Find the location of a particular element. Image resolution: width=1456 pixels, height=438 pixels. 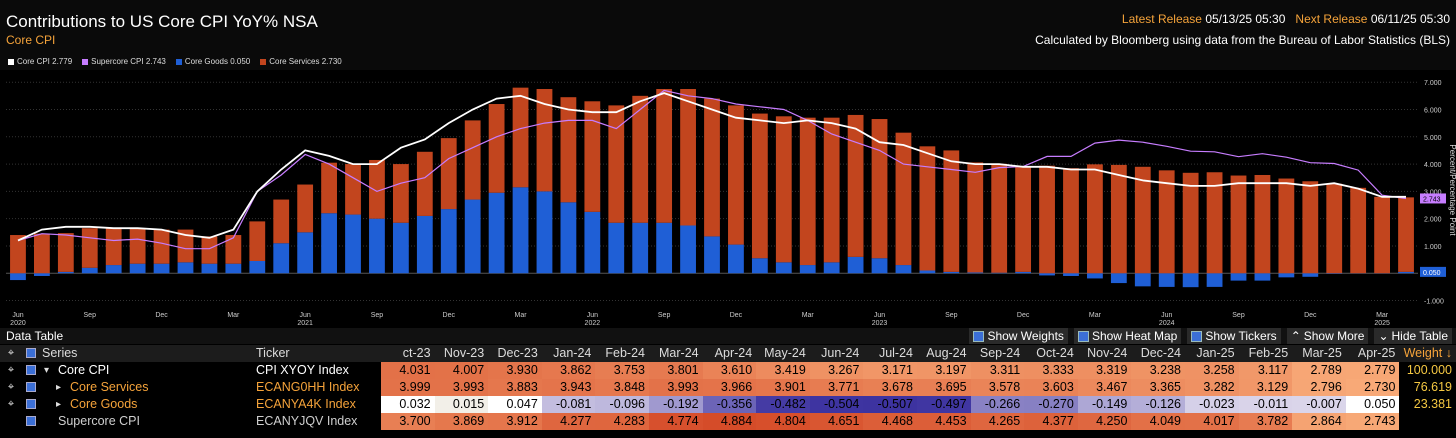

show-more-button: ⌃ Show More is located at coordinates (1327, 336).